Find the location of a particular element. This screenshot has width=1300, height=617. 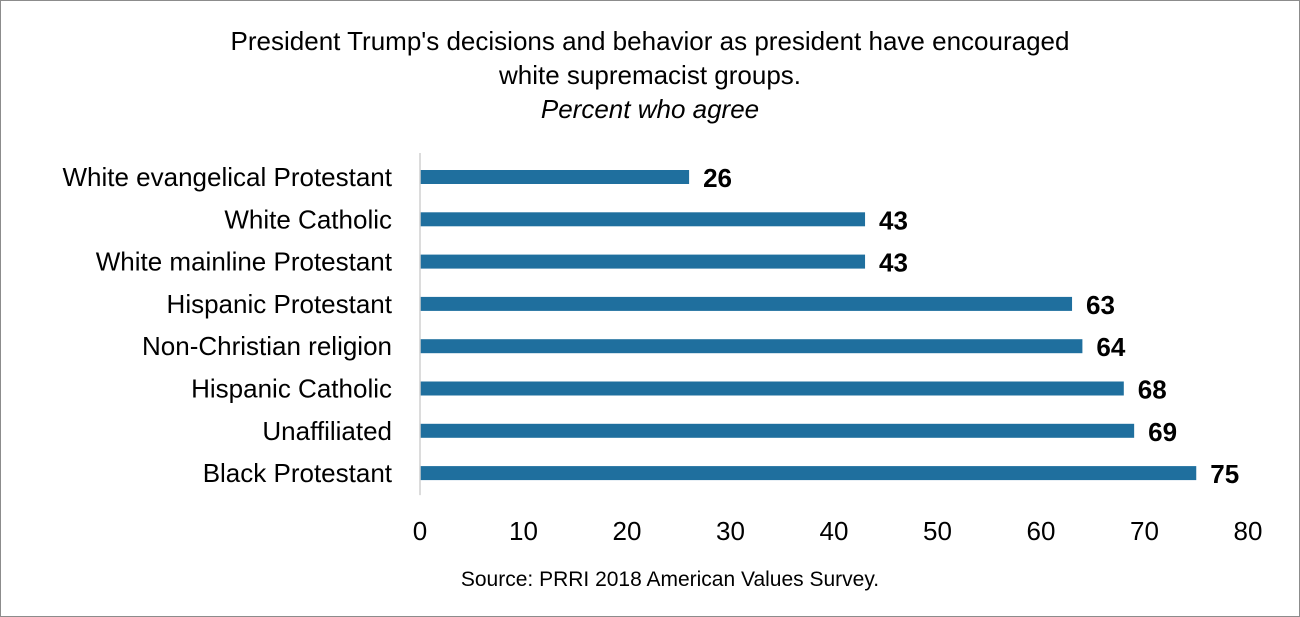

chart-title-line-2: white supremacist groups. is located at coordinates (650, 75).